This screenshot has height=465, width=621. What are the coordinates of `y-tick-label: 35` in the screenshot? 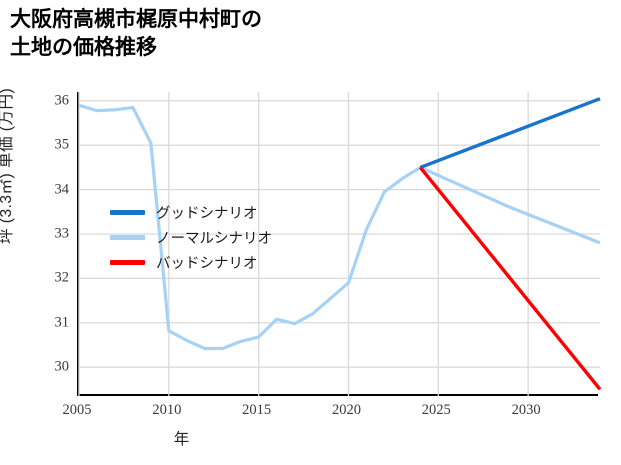 It's located at (62, 144).